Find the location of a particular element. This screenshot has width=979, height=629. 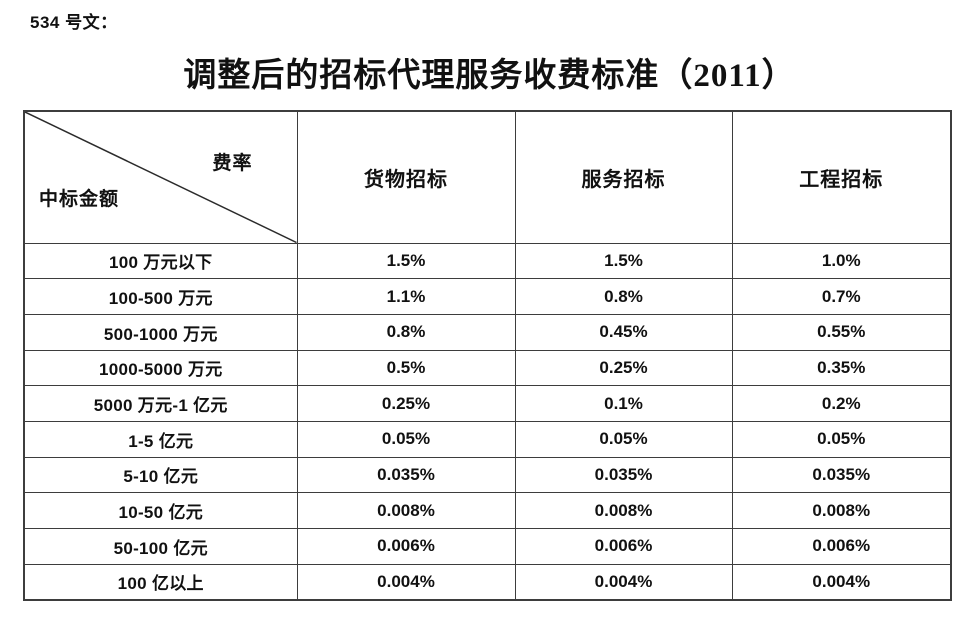

rate-cell: 0.55% is located at coordinates (841, 332).